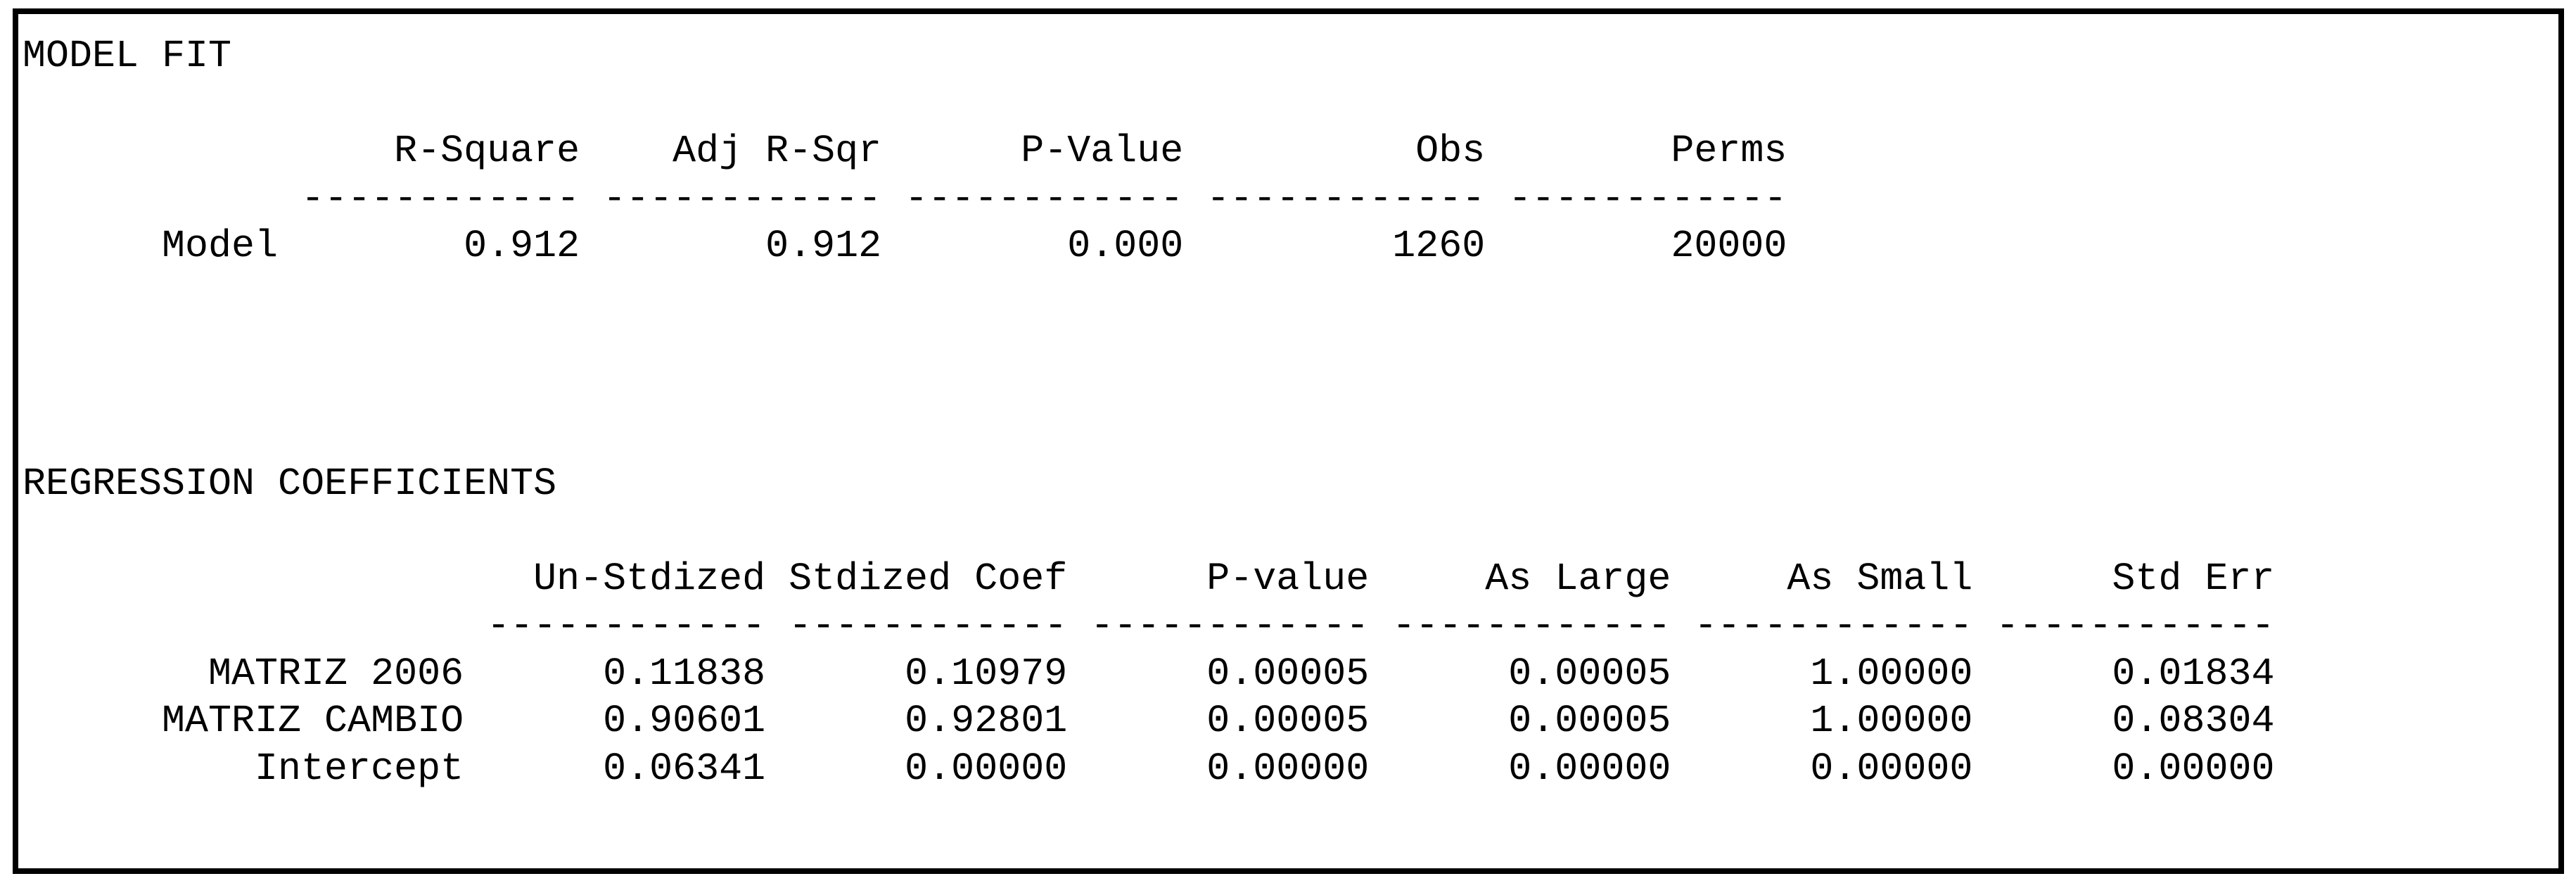  I want to click on row-label-model: Model, so click(220, 246).